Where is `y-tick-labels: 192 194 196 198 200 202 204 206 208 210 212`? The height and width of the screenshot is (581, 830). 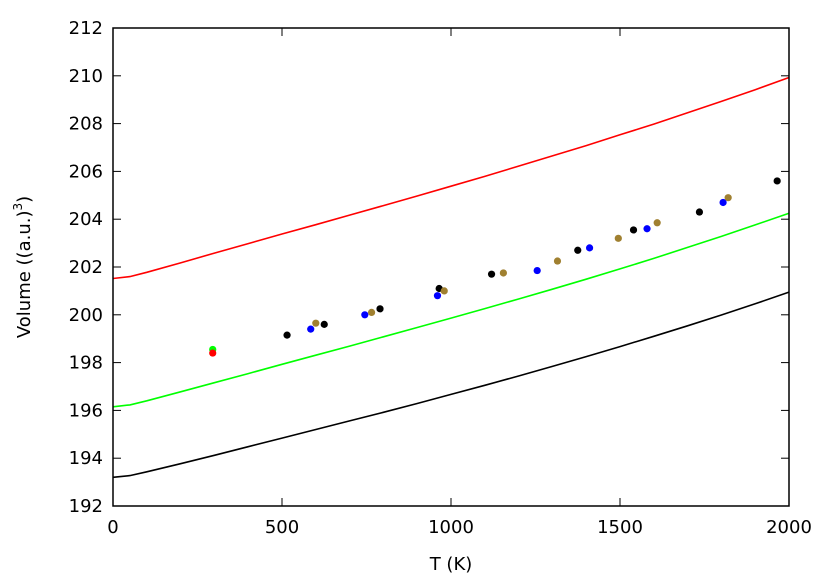 y-tick-labels: 192 194 196 198 200 202 204 206 208 210 212 is located at coordinates (86, 267).